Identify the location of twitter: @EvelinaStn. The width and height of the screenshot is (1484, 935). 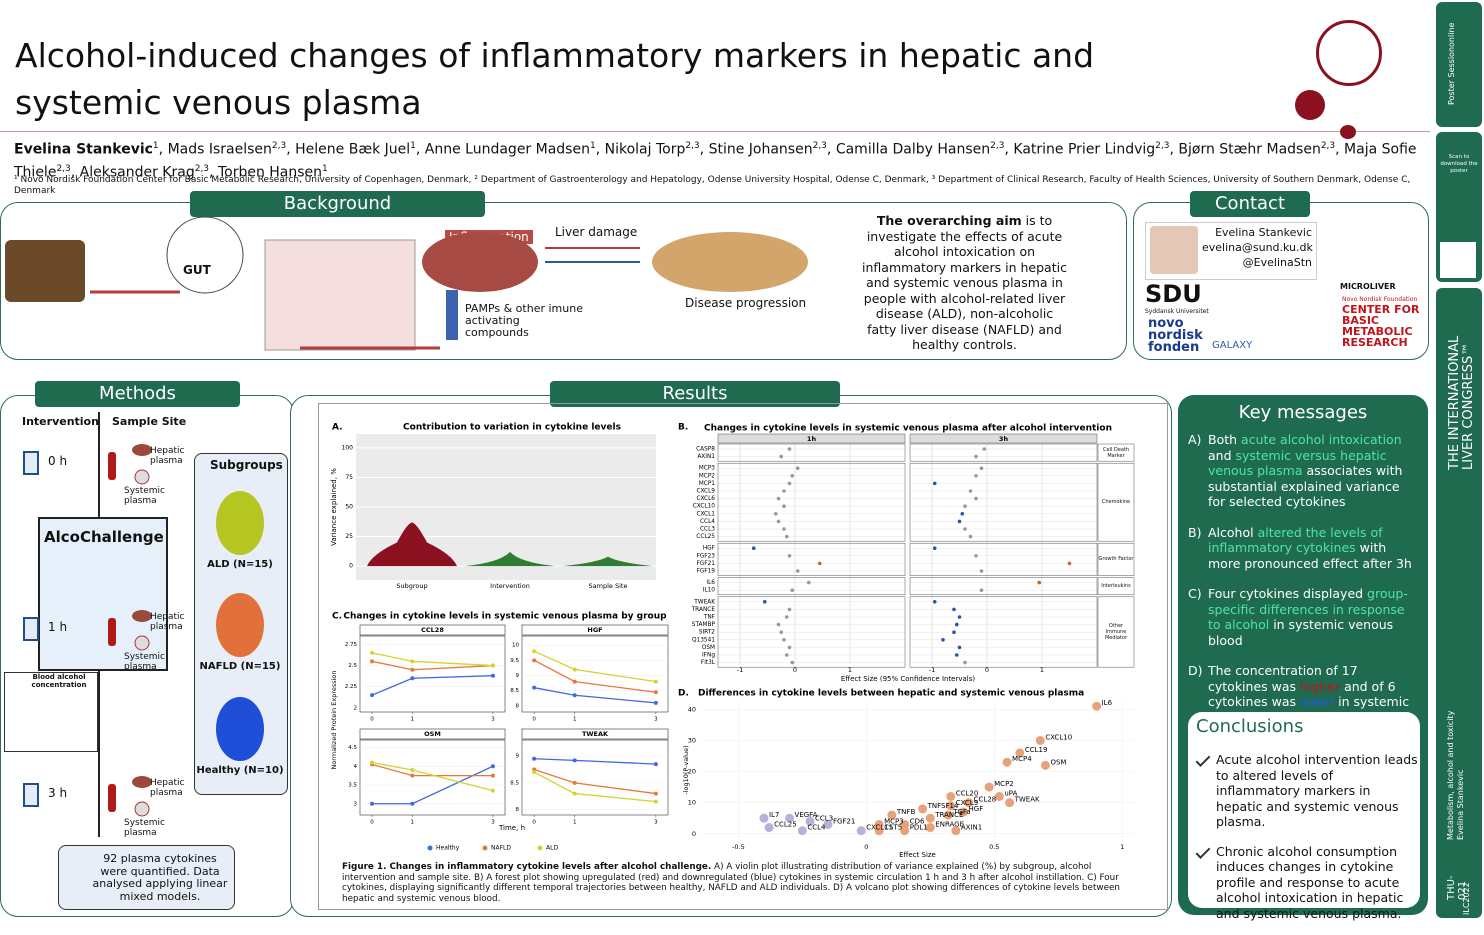
(1277, 262).